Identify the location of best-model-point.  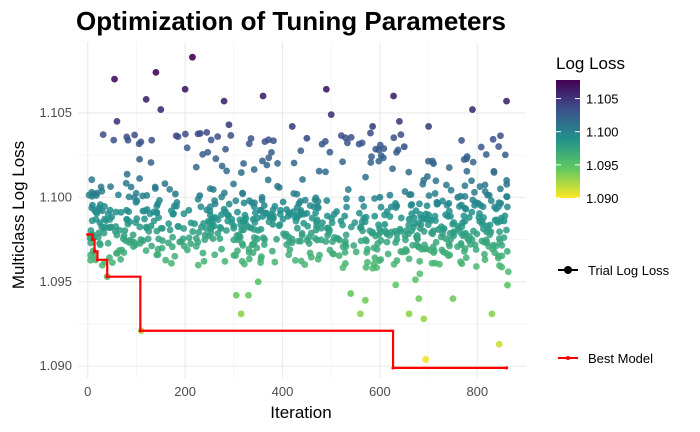
(94, 251).